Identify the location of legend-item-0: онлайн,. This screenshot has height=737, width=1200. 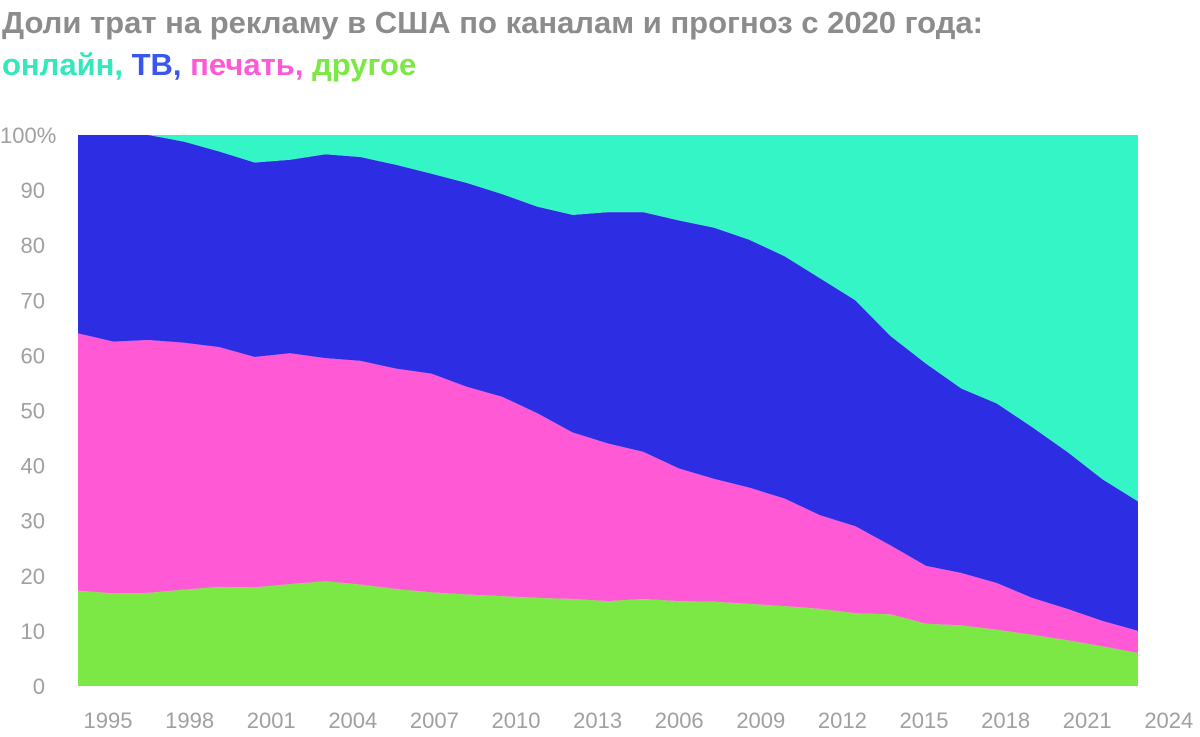
(67, 64).